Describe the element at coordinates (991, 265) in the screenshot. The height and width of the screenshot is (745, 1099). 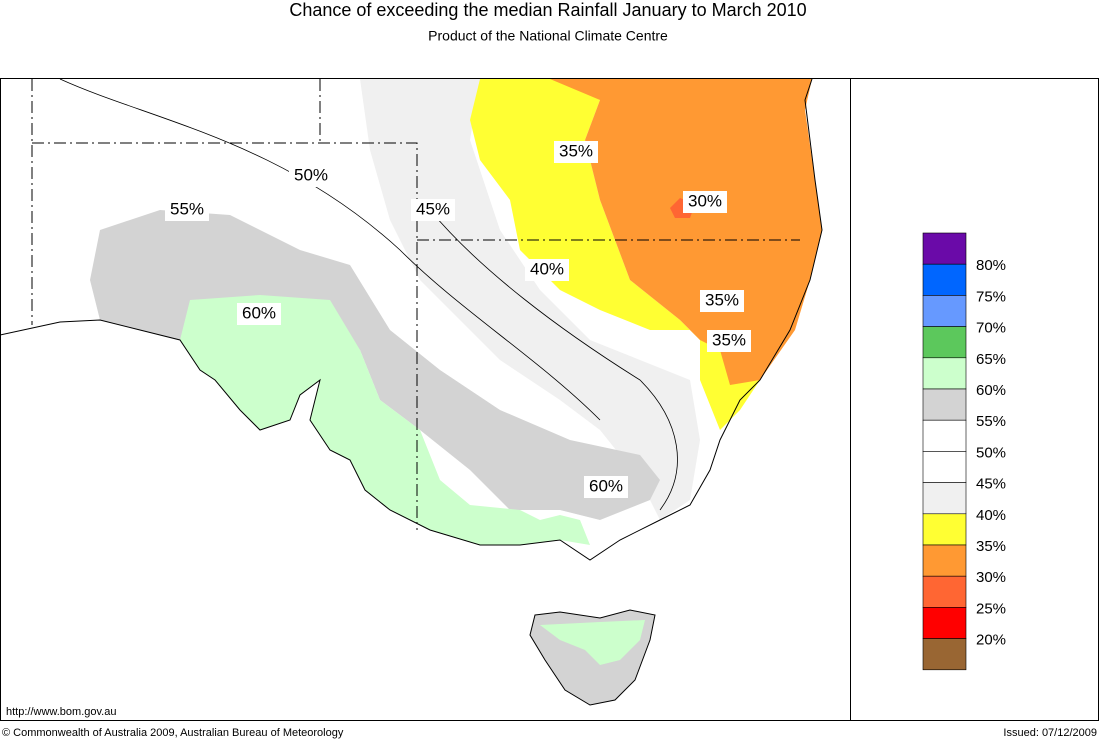
I see `legend-label: 80%` at that location.